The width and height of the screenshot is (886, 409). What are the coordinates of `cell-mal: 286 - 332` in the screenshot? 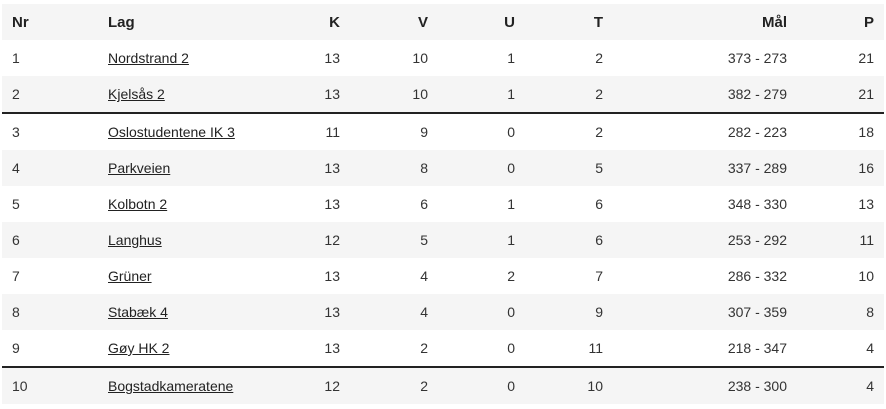 It's located at (705, 276).